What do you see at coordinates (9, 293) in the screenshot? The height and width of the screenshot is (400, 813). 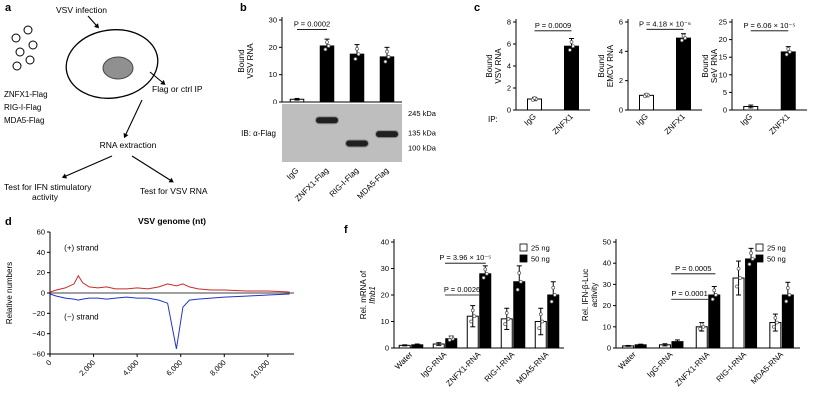 I see `svg-text: Relative numbers` at bounding box center [9, 293].